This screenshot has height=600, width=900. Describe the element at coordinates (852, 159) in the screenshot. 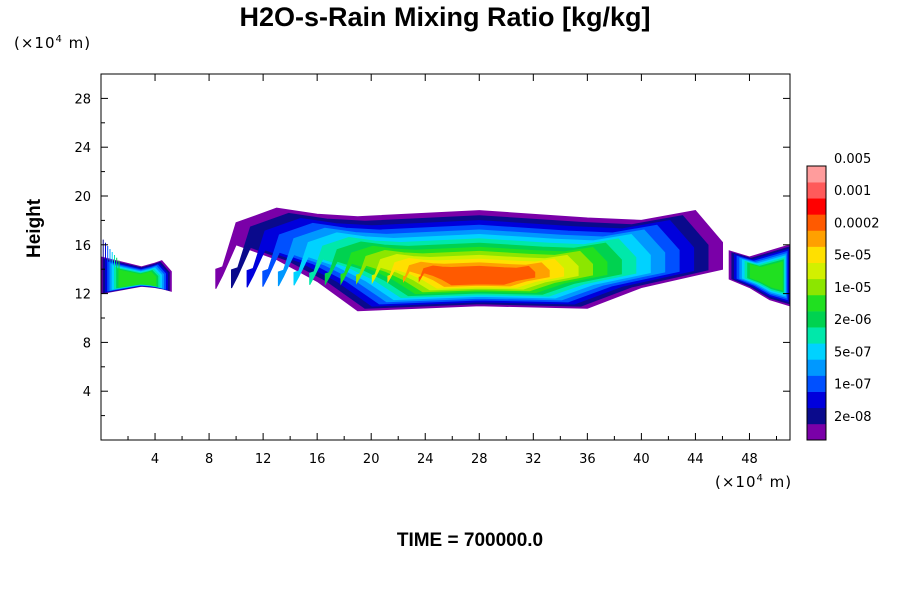

I see `colorbar-label: 0.005` at that location.